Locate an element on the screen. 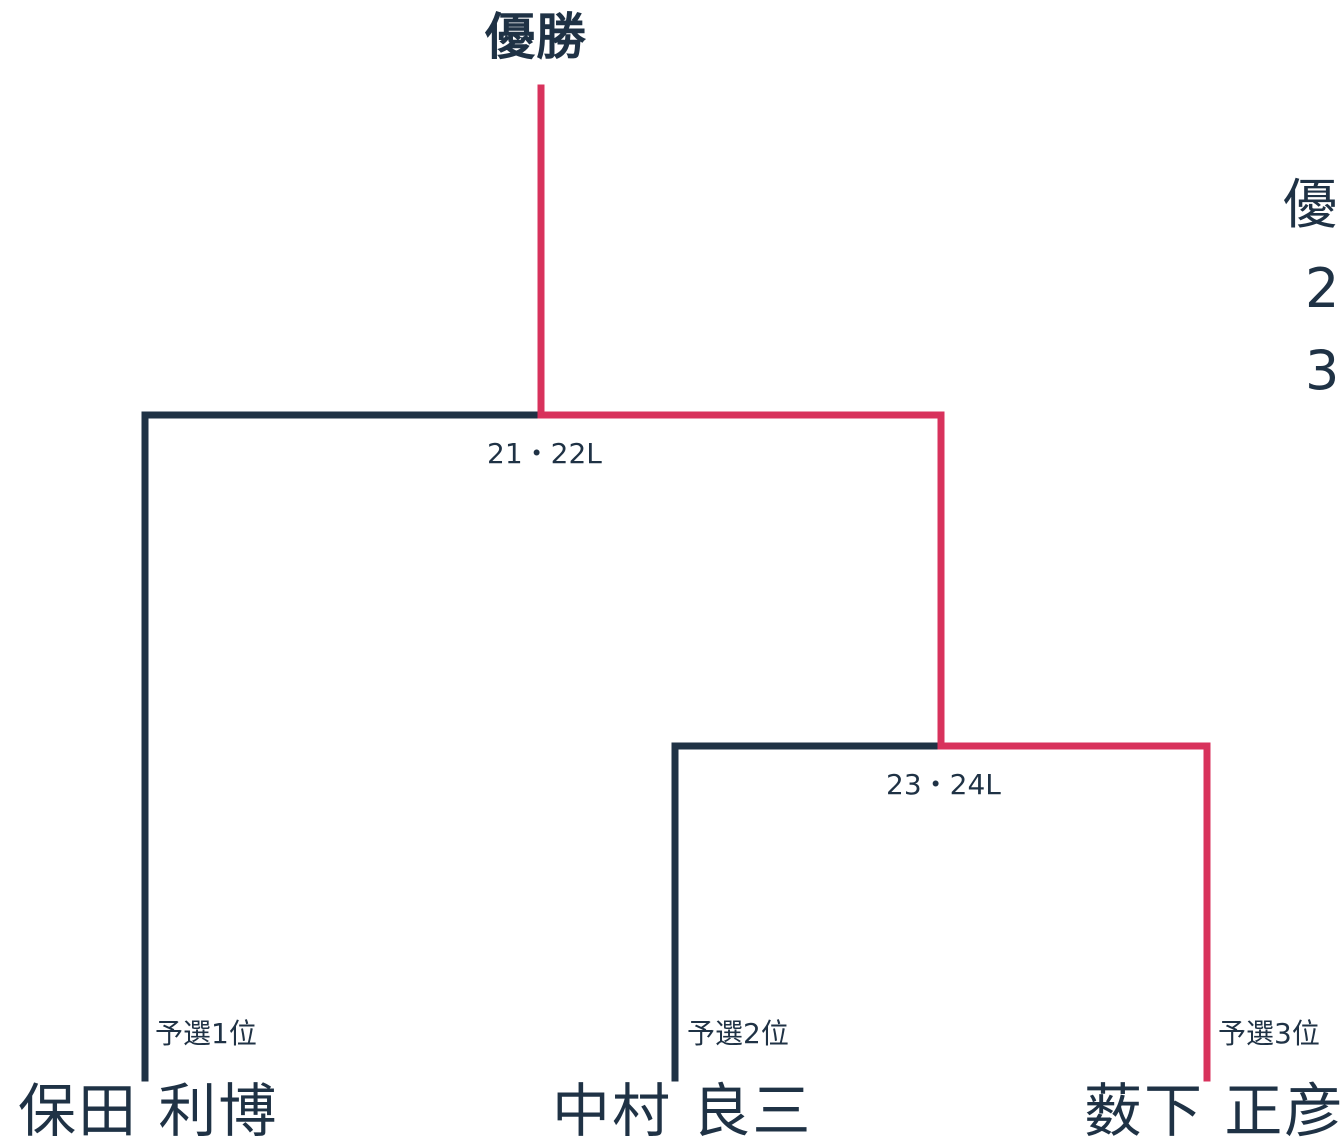 This screenshot has width=1342, height=1146. player-name-1: 保田 利博 is located at coordinates (148, 1111).